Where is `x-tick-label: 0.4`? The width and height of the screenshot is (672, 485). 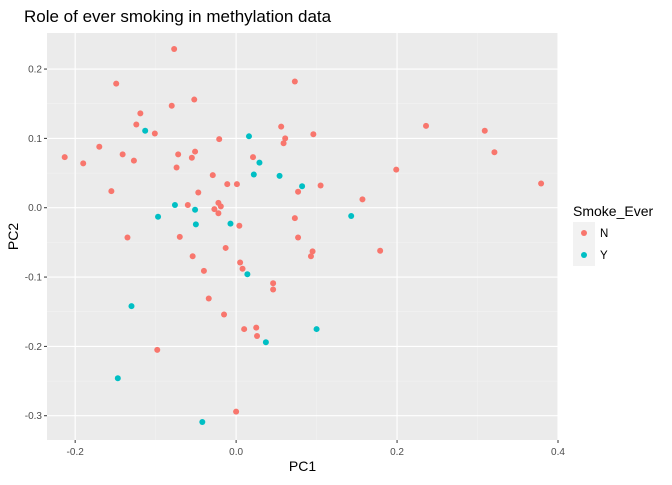 x-tick-label: 0.4 is located at coordinates (558, 452).